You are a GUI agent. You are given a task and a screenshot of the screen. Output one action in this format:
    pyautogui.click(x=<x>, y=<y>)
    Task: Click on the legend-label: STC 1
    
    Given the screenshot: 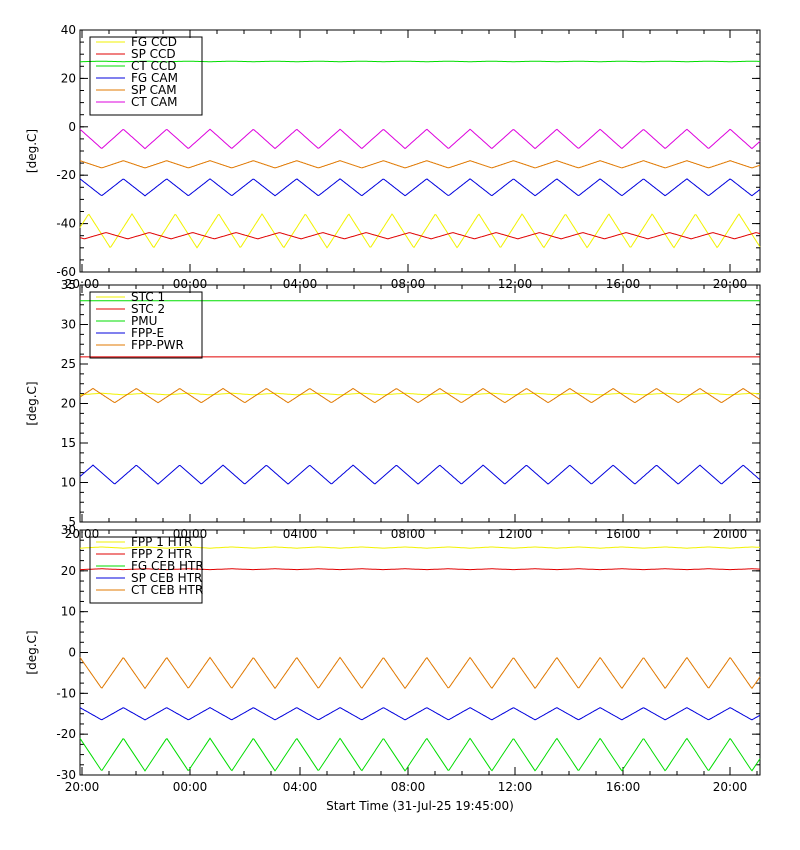 What is the action you would take?
    pyautogui.click(x=148, y=297)
    